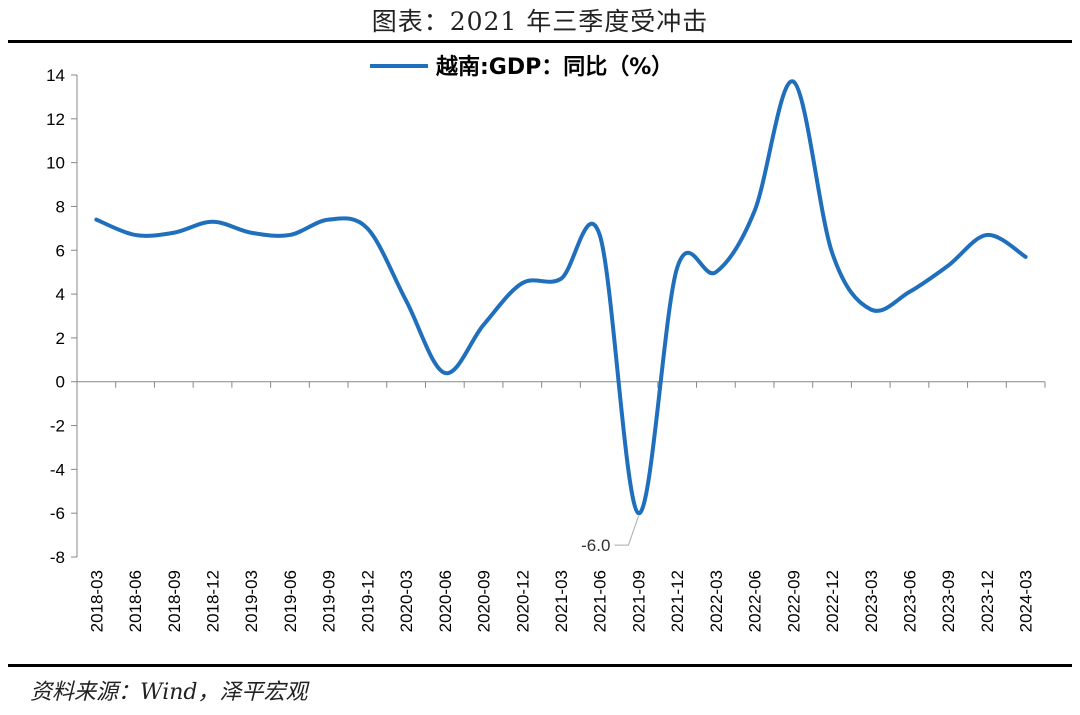 This screenshot has height=715, width=1080. What do you see at coordinates (55, 163) in the screenshot?
I see `y-tick-label: 10` at bounding box center [55, 163].